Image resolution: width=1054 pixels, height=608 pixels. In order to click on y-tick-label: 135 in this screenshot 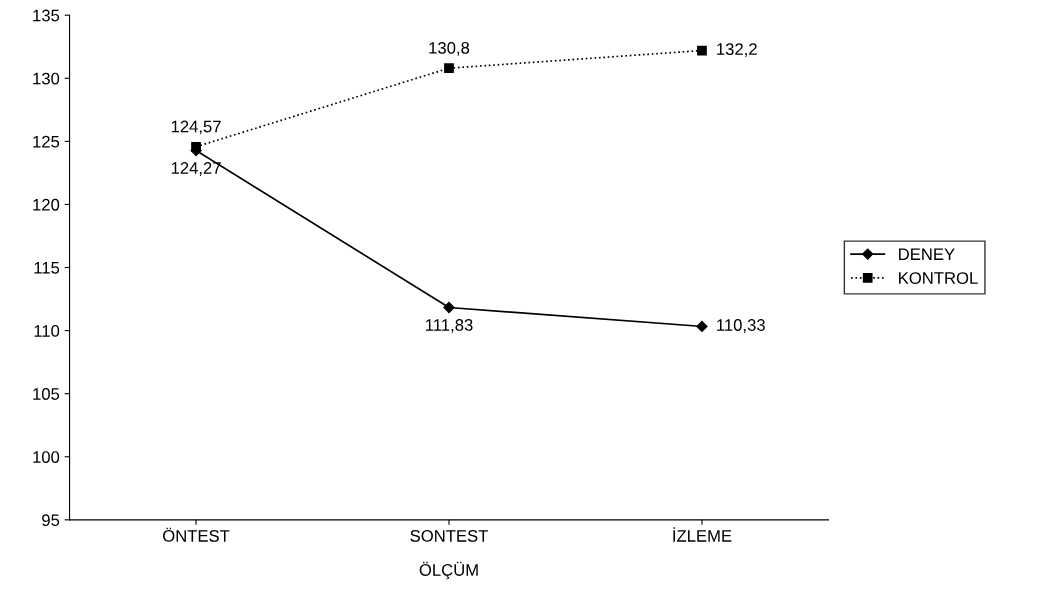, I will do `click(46, 15)`.